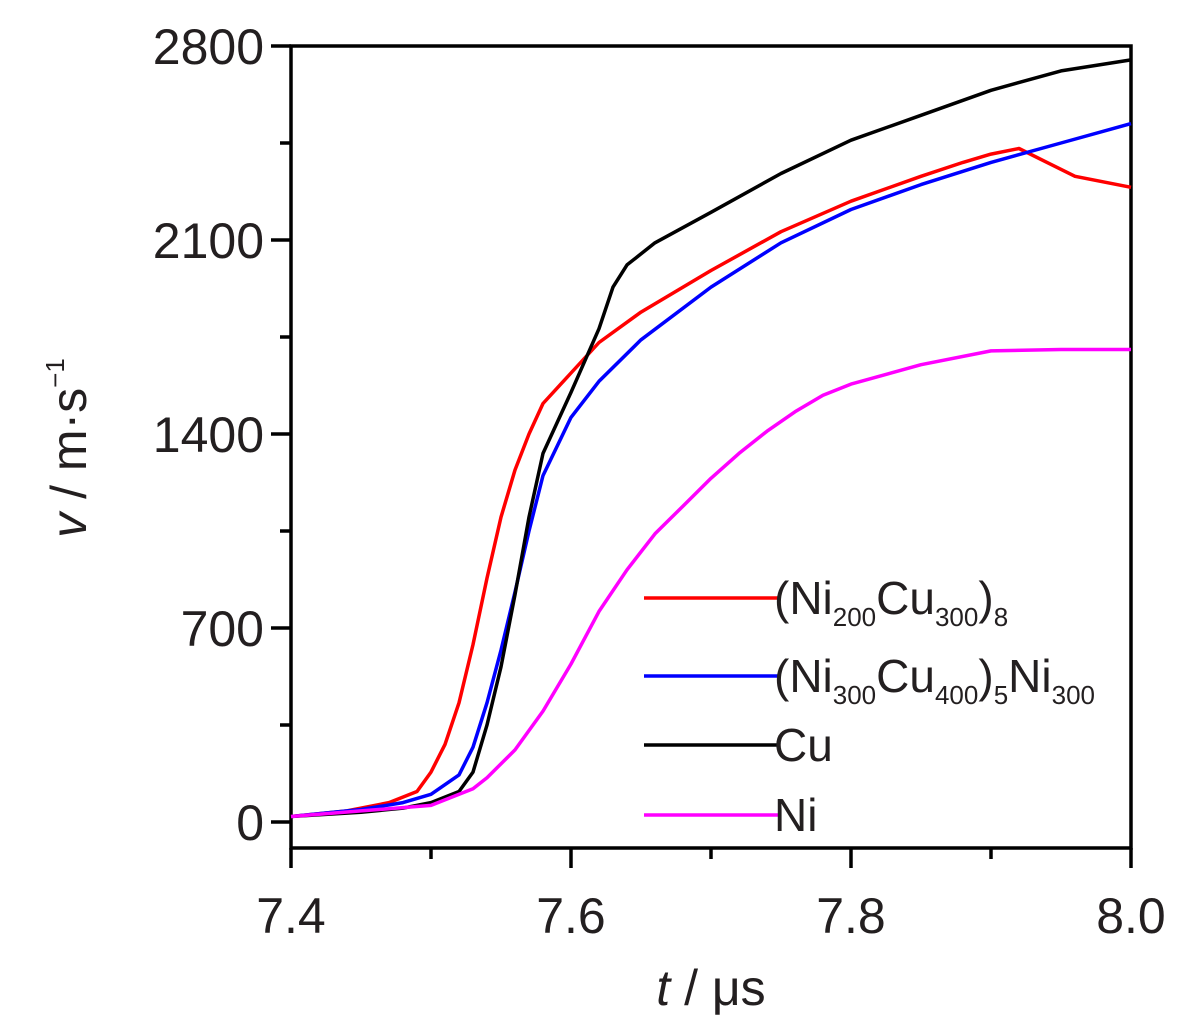 This screenshot has width=1181, height=1020. I want to click on x-axis-unit: / μs, so click(717, 988).